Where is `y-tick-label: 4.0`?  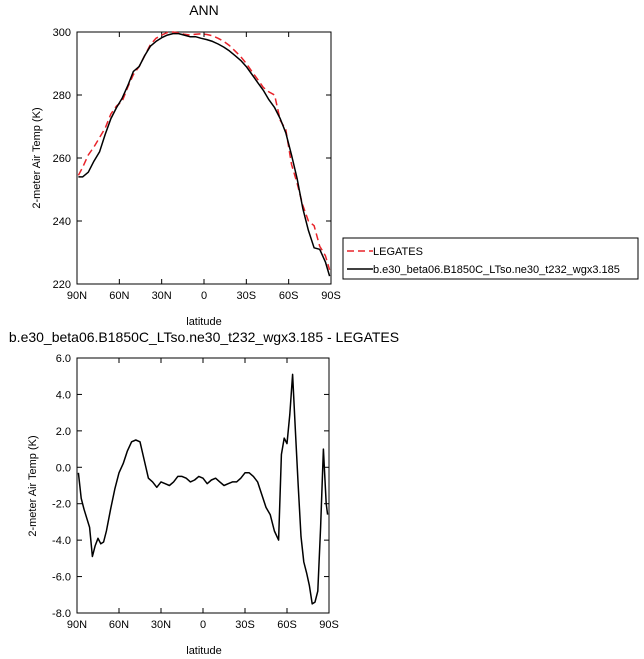 y-tick-label: 4.0 is located at coordinates (63, 395).